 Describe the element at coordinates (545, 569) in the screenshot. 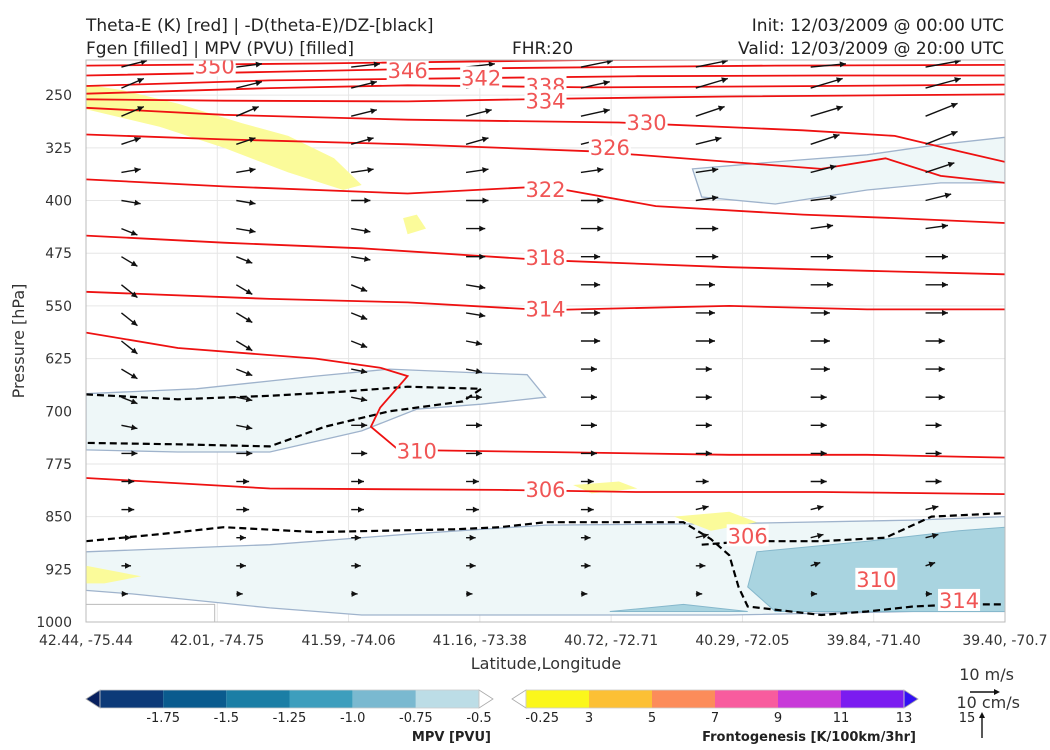

I see `dthetae-dz-contour` at that location.